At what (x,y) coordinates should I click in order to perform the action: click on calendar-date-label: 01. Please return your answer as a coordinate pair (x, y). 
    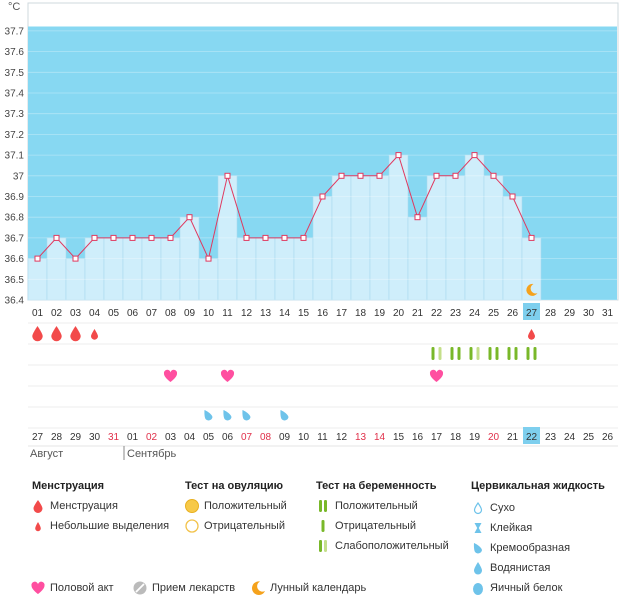
    Looking at the image, I should click on (133, 437).